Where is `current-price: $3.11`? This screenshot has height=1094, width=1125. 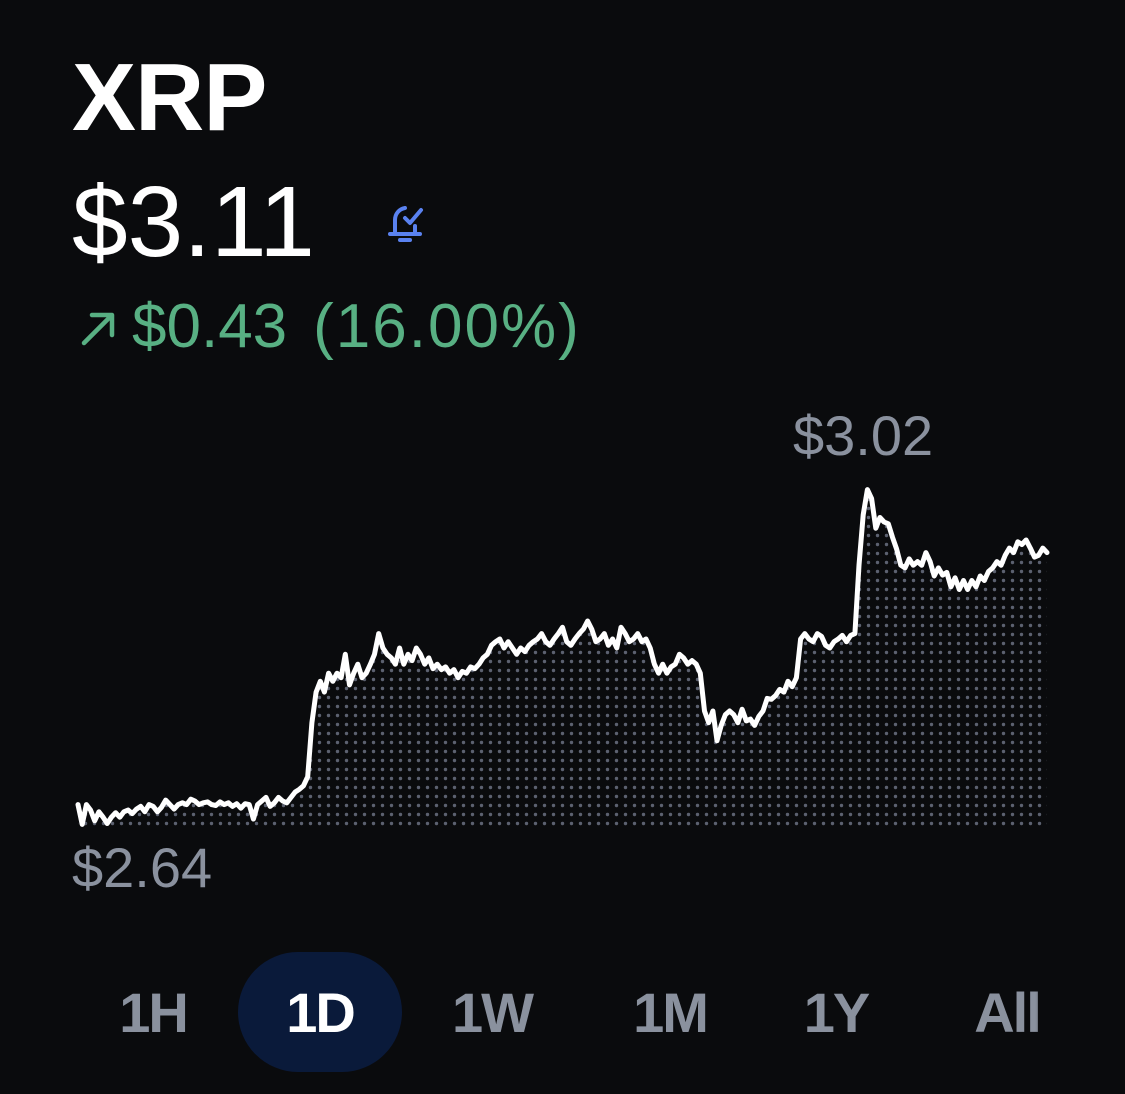 current-price: $3.11 is located at coordinates (193, 222).